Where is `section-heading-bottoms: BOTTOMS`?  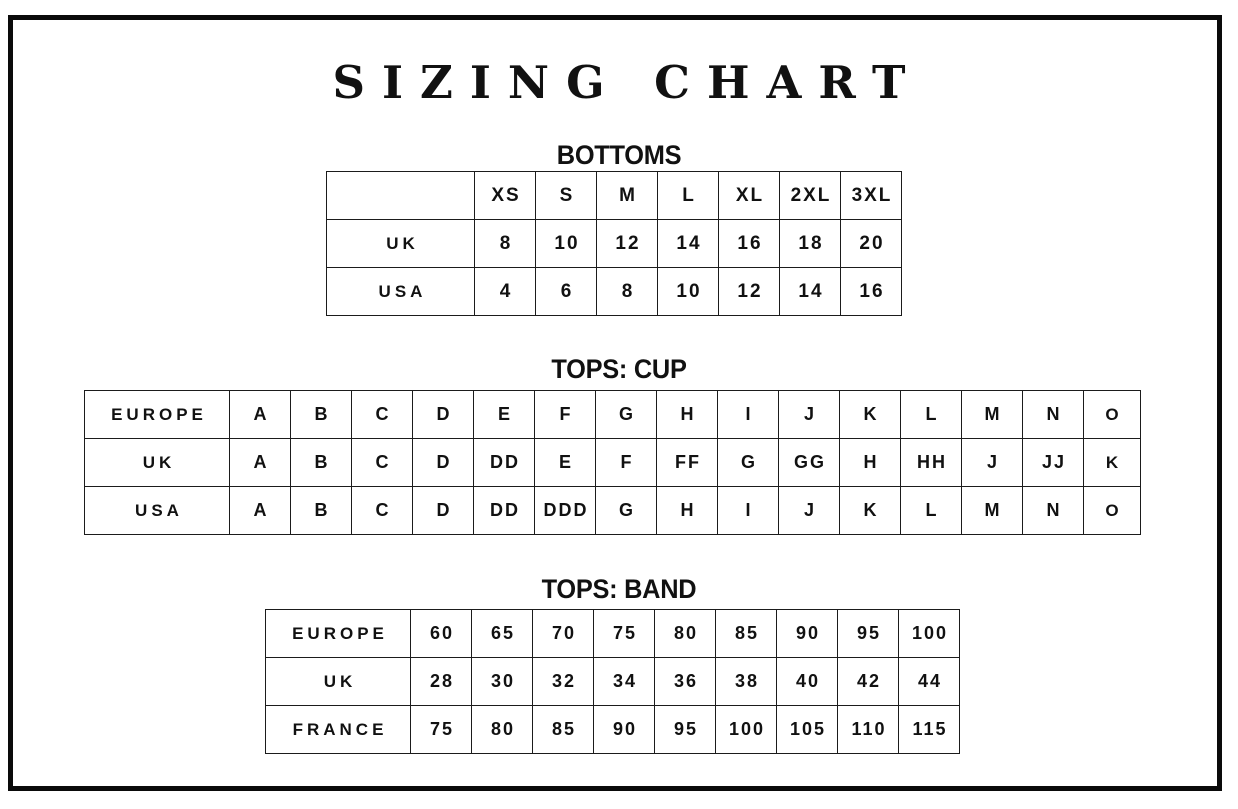 section-heading-bottoms: BOTTOMS is located at coordinates (619, 155).